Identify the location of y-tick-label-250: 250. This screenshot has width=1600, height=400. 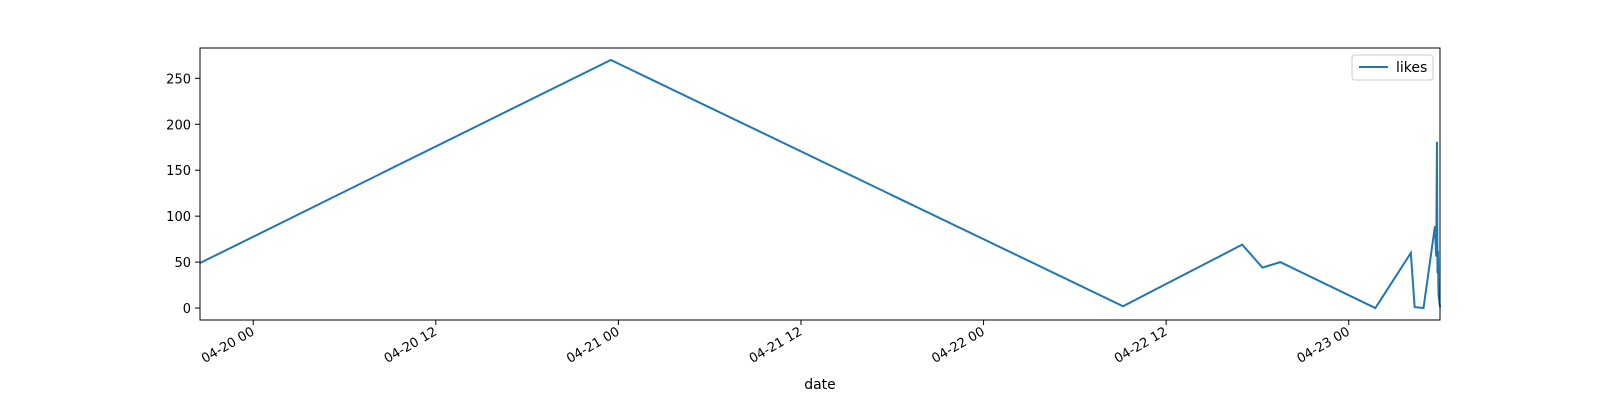
(178, 79).